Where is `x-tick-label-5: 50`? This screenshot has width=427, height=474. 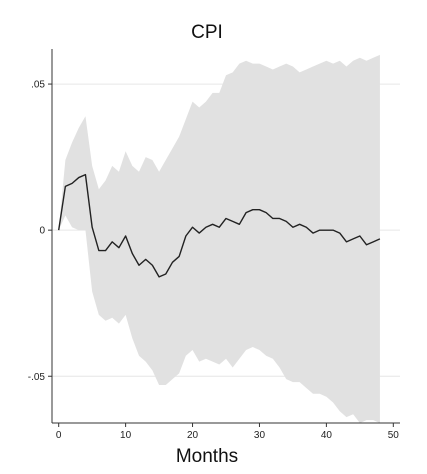 x-tick-label-5: 50 is located at coordinates (394, 435).